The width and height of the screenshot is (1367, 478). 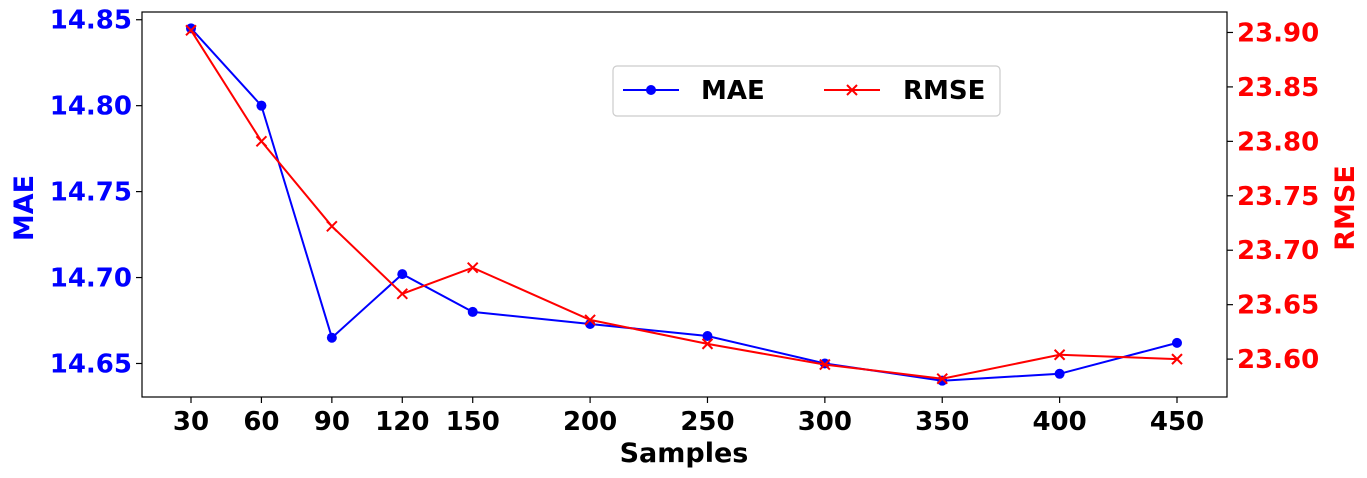 What do you see at coordinates (825, 422) in the screenshot?
I see `x-tick-label: 300` at bounding box center [825, 422].